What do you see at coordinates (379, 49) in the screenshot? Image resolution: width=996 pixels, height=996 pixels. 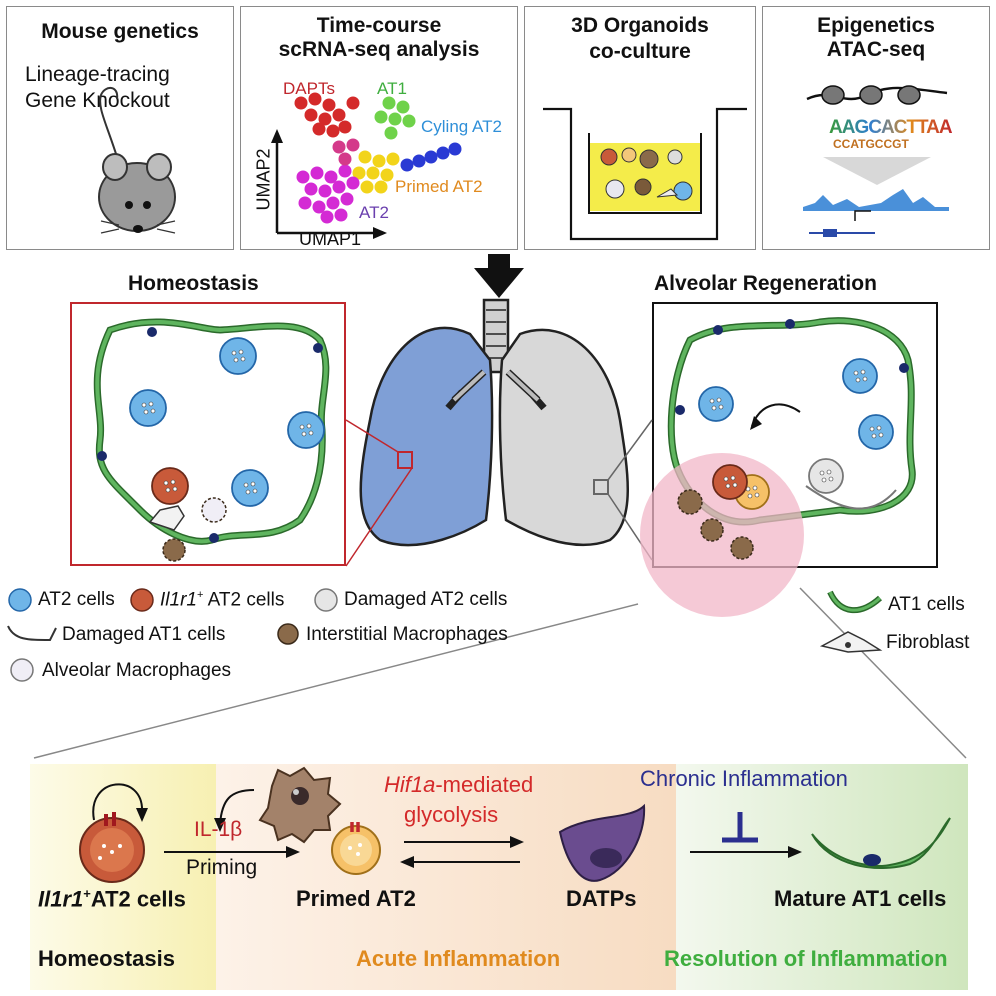 I see `panel-title-2: scRNA-seq analysis` at bounding box center [379, 49].